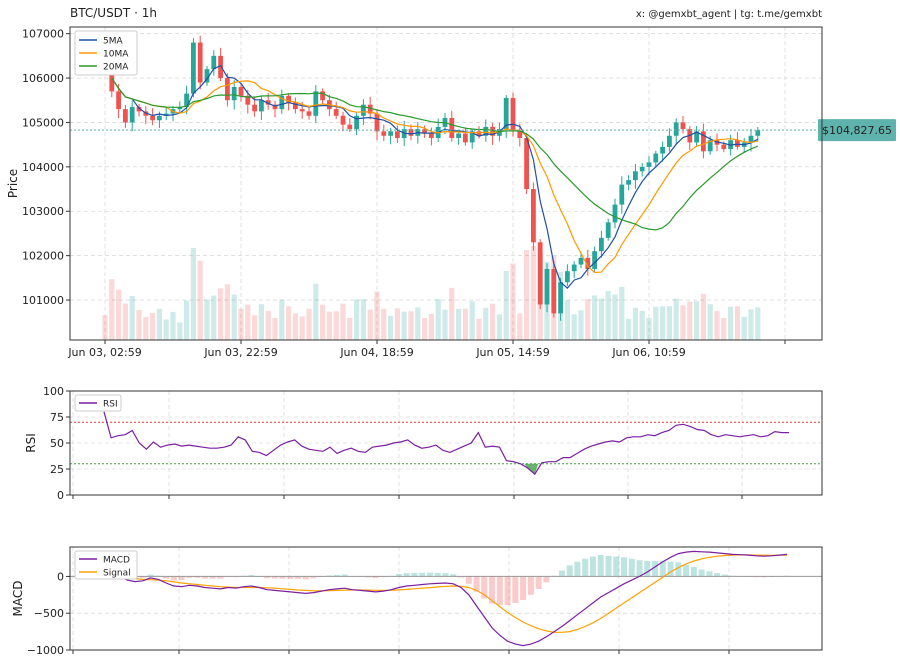 The height and width of the screenshot is (665, 900). What do you see at coordinates (43, 34) in the screenshot?
I see `price-ytick-label: 107000` at bounding box center [43, 34].